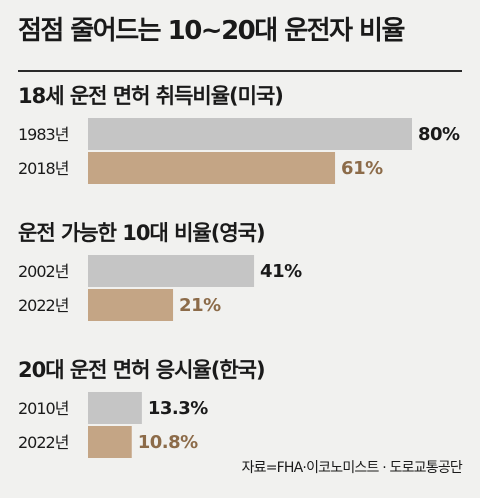 The image size is (480, 498). What do you see at coordinates (168, 442) in the screenshot?
I see `data-label: 10.8%` at bounding box center [168, 442].